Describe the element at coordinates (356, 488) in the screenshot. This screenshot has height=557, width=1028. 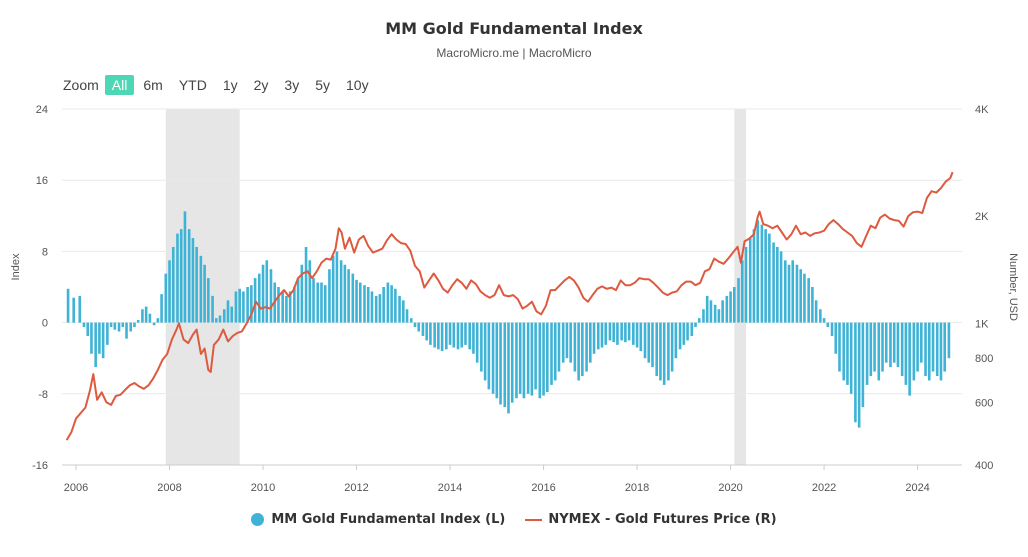
I see `x-tick-label: 2012` at that location.